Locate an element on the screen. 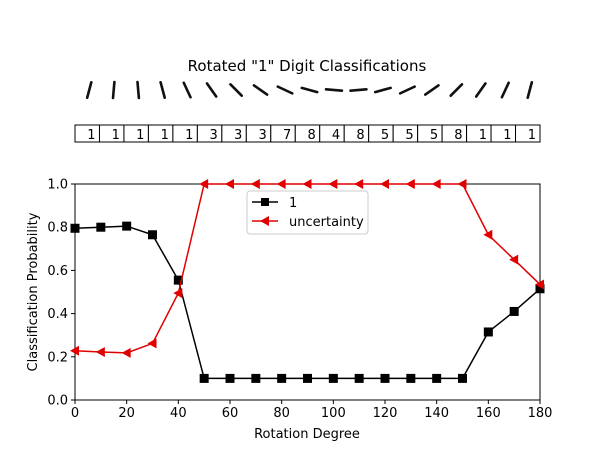 The height and width of the screenshot is (450, 600). x-tick-label: 0 is located at coordinates (75, 413).